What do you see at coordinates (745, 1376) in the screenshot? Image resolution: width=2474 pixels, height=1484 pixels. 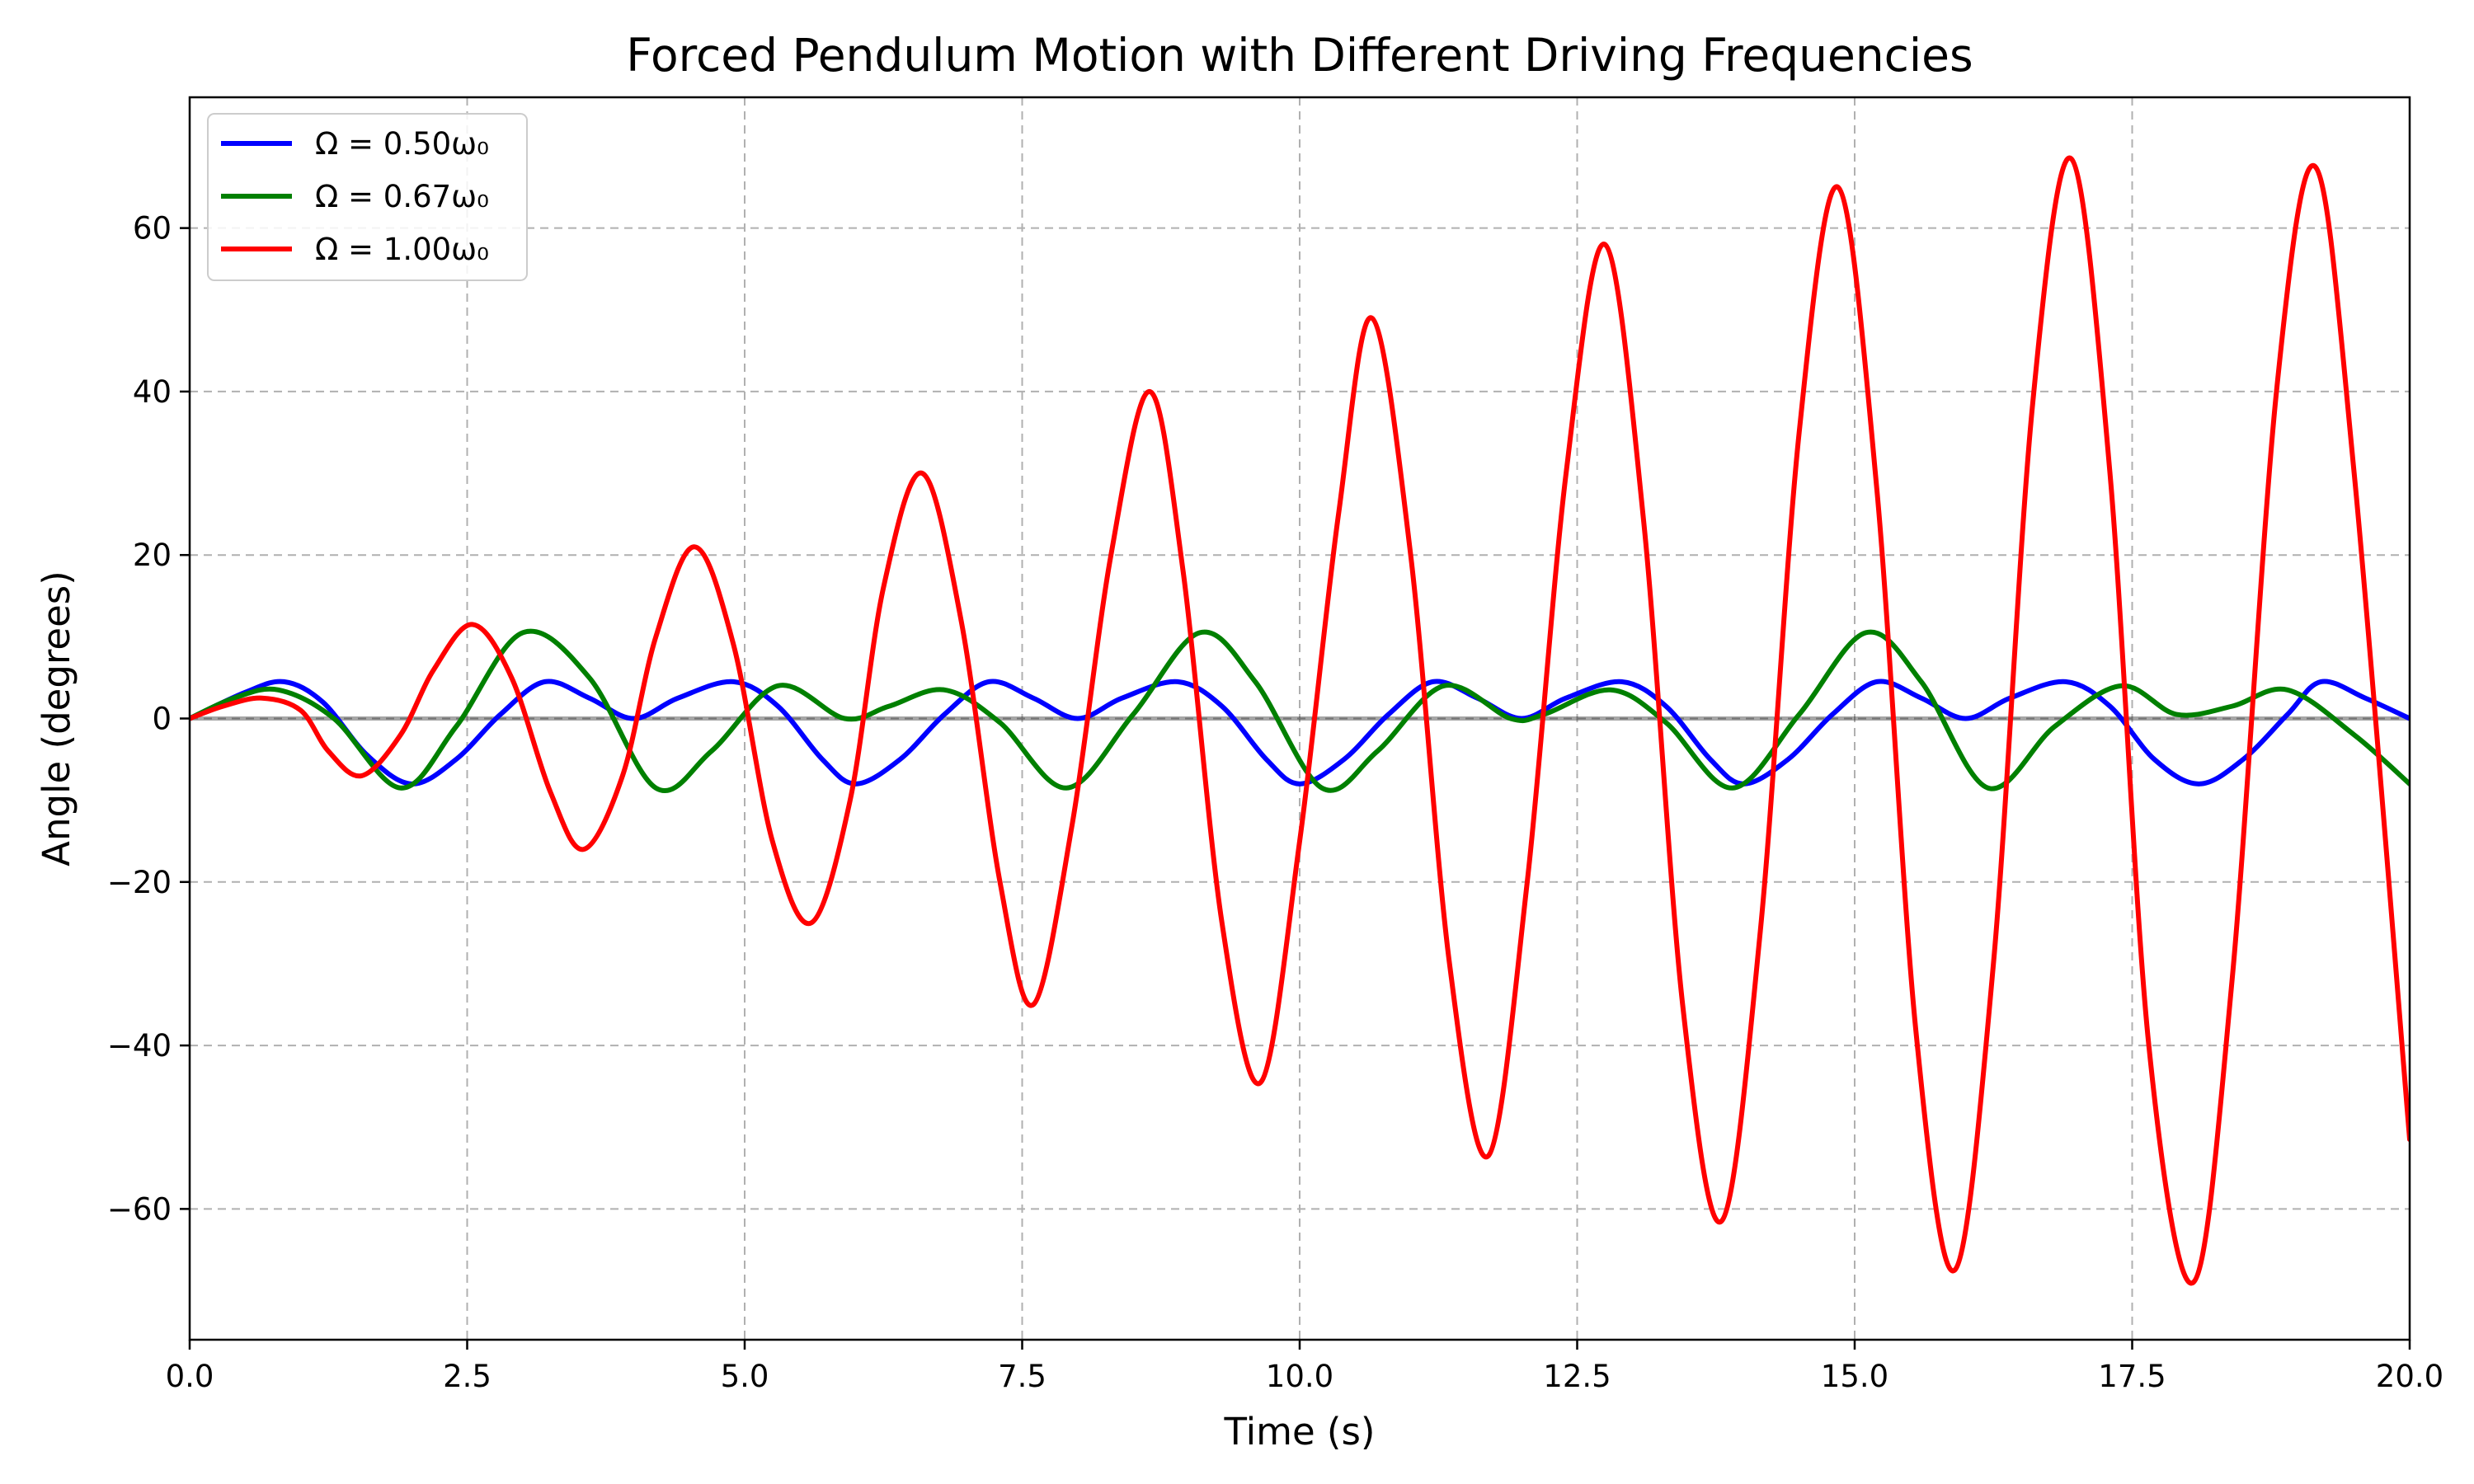 I see `x-tick-label: 5.0` at bounding box center [745, 1376].